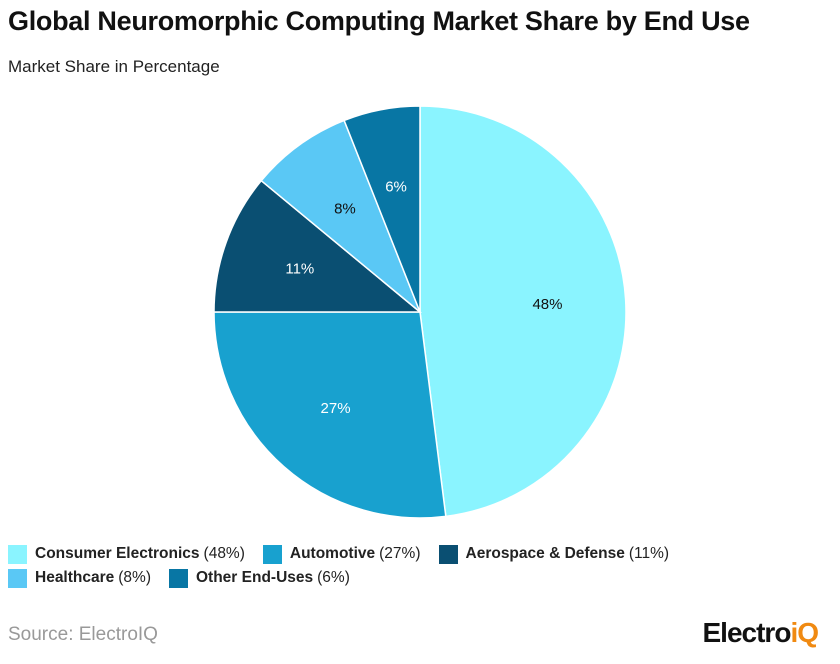 The width and height of the screenshot is (840, 664). Describe the element at coordinates (333, 577) in the screenshot. I see `legend-value: (6%)` at that location.